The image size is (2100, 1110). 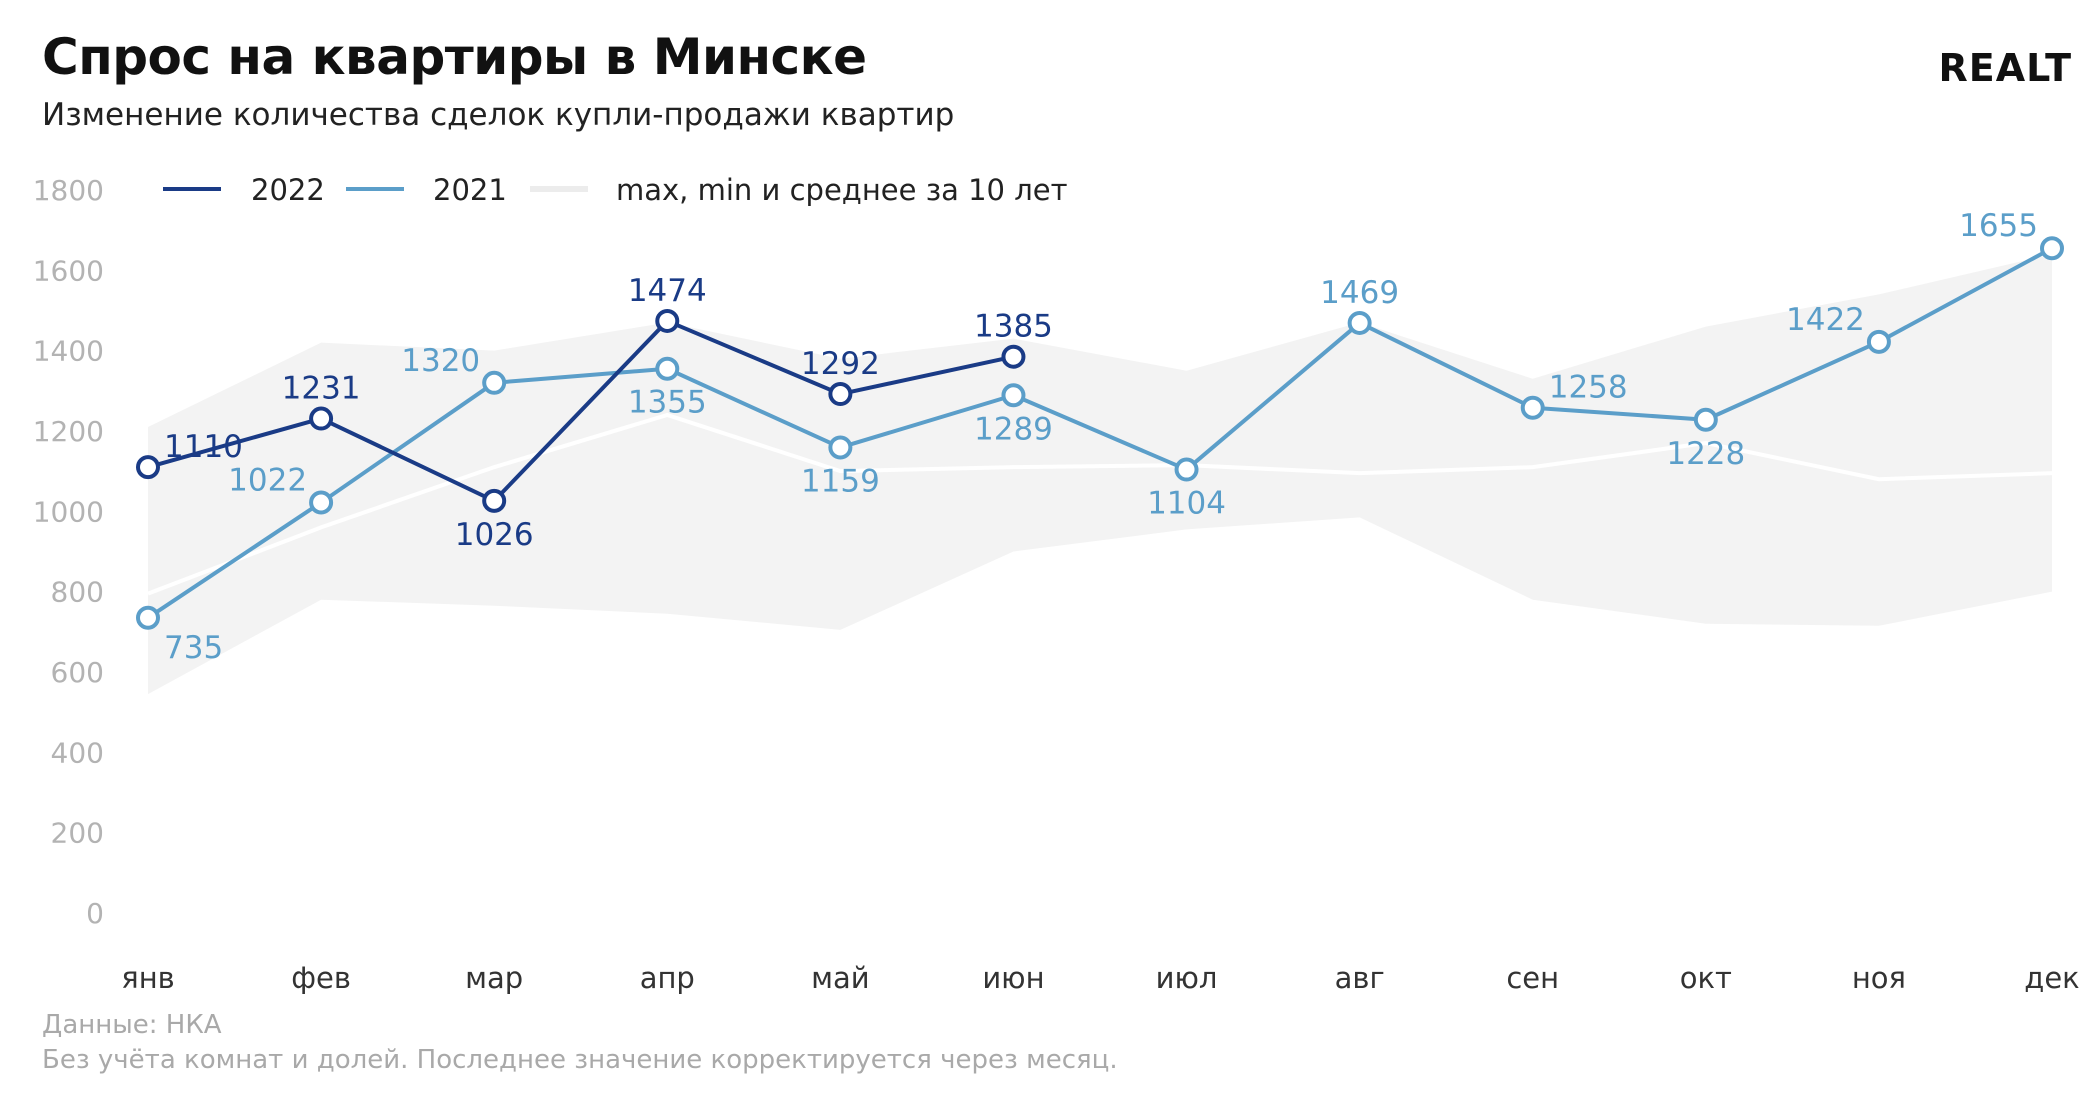 I want to click on data-label-2021: 1022, so click(x=267, y=480).